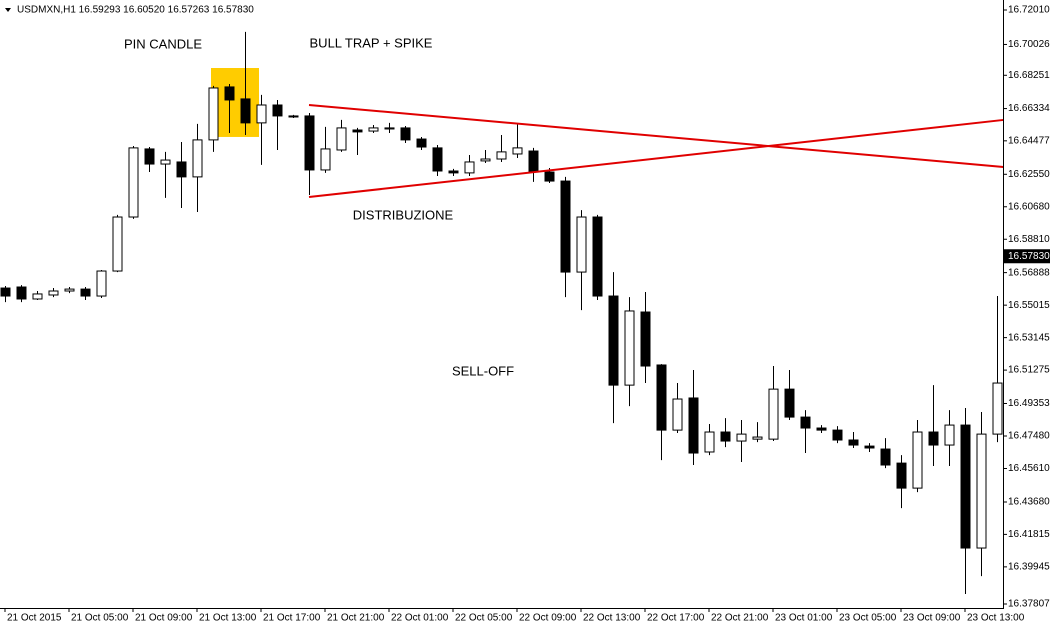 The image size is (1050, 626). Describe the element at coordinates (1029, 604) in the screenshot. I see `y-tick-label: 16.37807` at that location.